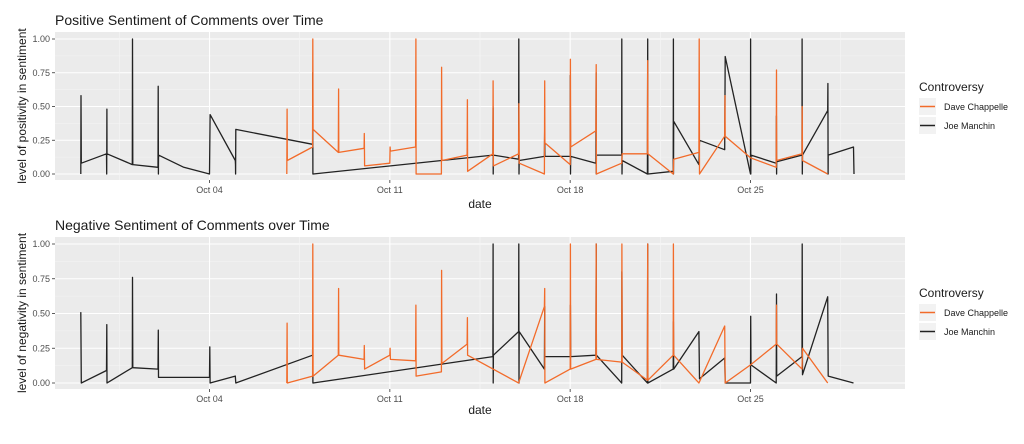 The width and height of the screenshot is (1024, 444). What do you see at coordinates (22, 312) in the screenshot?
I see `negative-y-axis-title: level of negativity in sentiment` at bounding box center [22, 312].